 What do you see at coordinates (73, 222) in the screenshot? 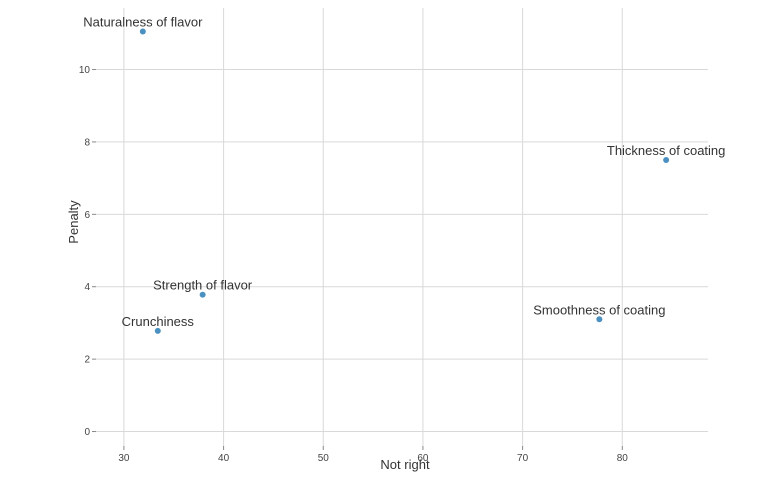
I see `y-axis-title: Penalty` at bounding box center [73, 222].